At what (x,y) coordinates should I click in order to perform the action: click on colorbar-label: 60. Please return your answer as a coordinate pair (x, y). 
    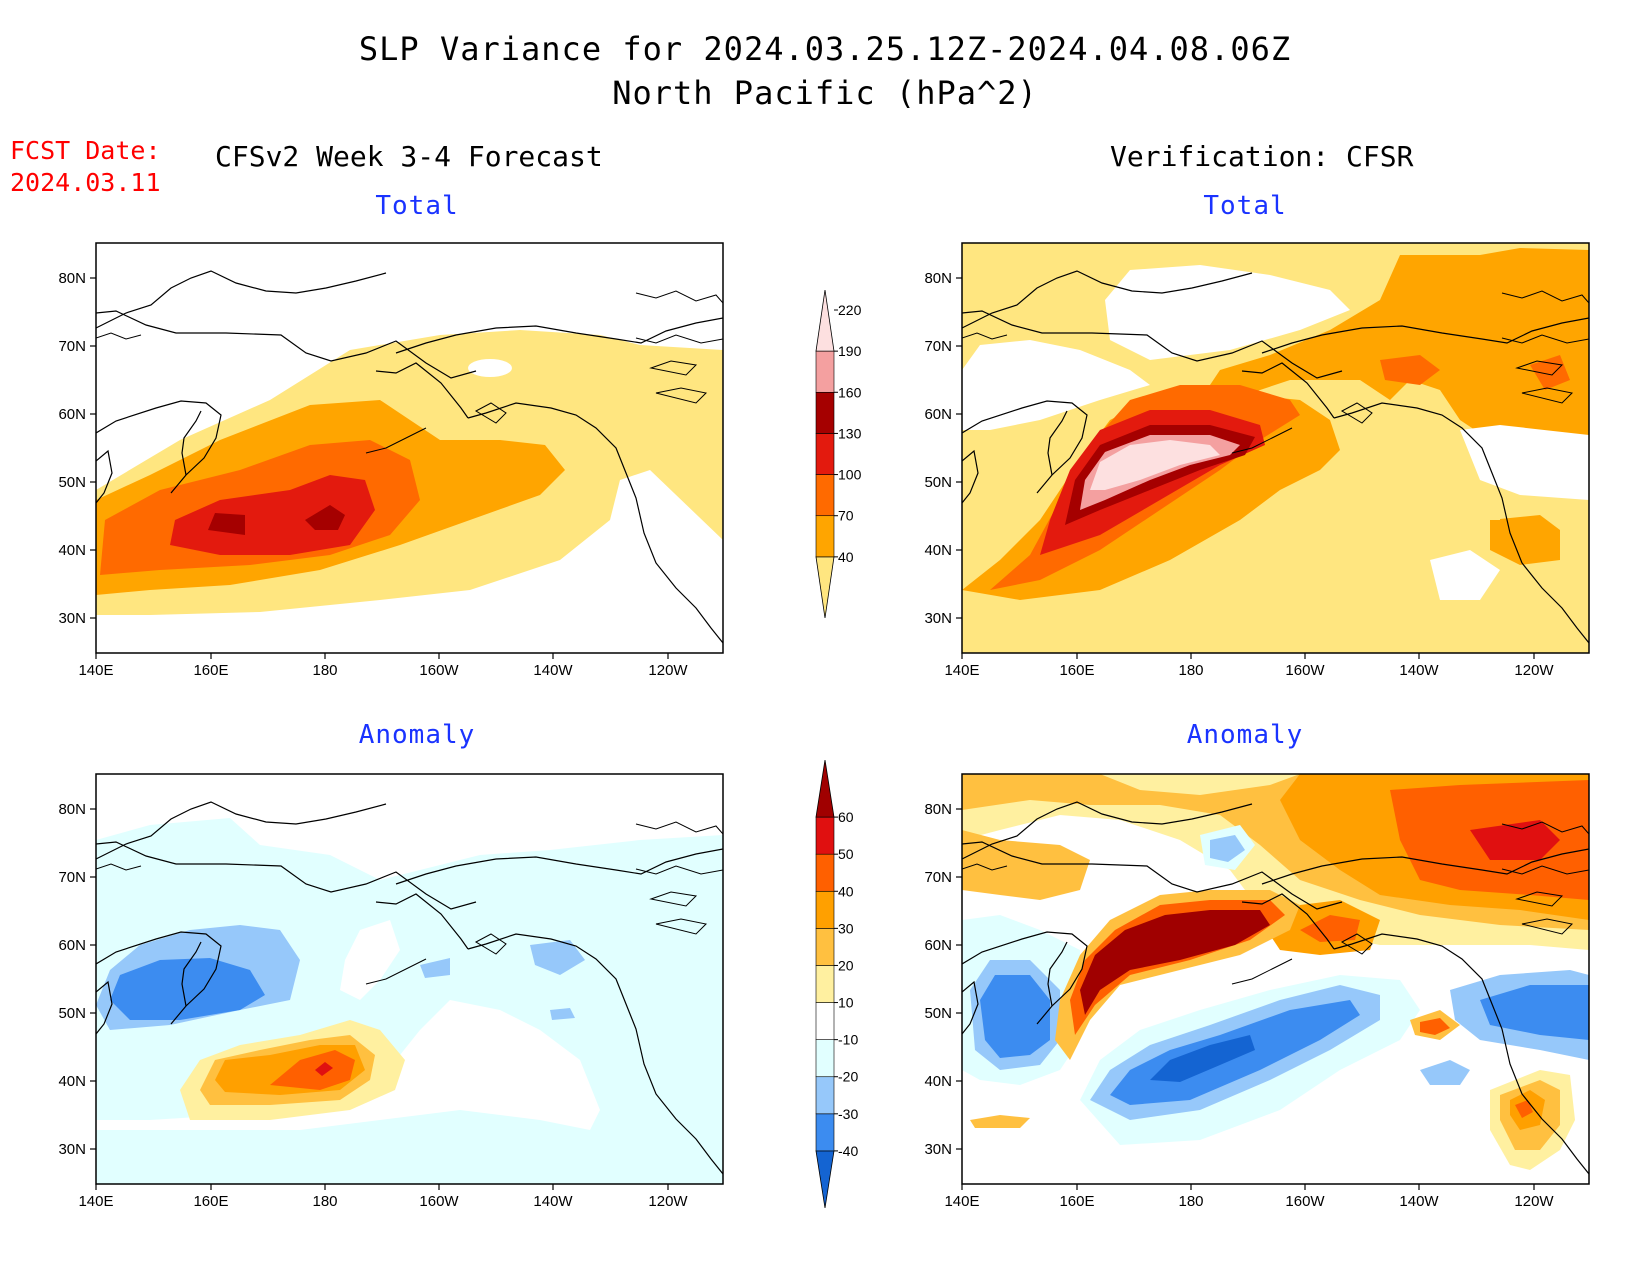
    Looking at the image, I should click on (846, 817).